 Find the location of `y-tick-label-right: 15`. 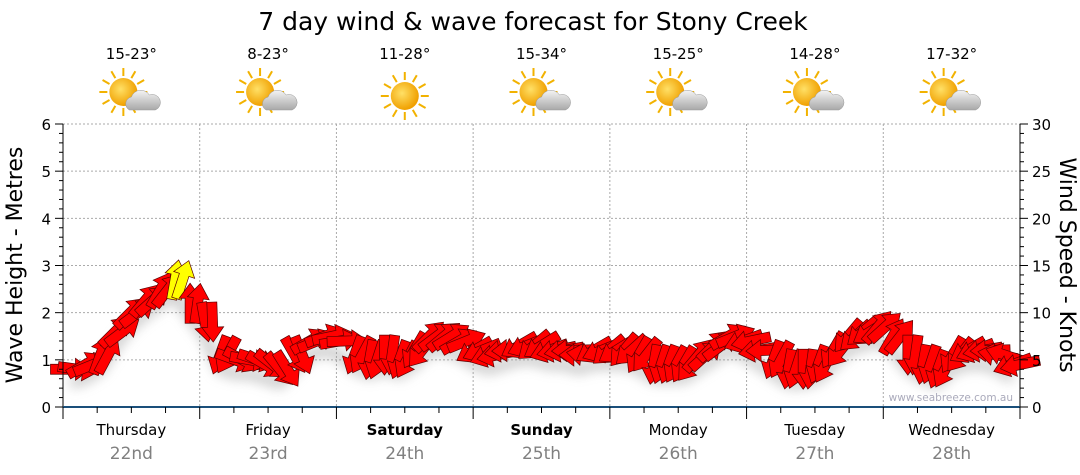

y-tick-label-right: 15 is located at coordinates (1041, 267).